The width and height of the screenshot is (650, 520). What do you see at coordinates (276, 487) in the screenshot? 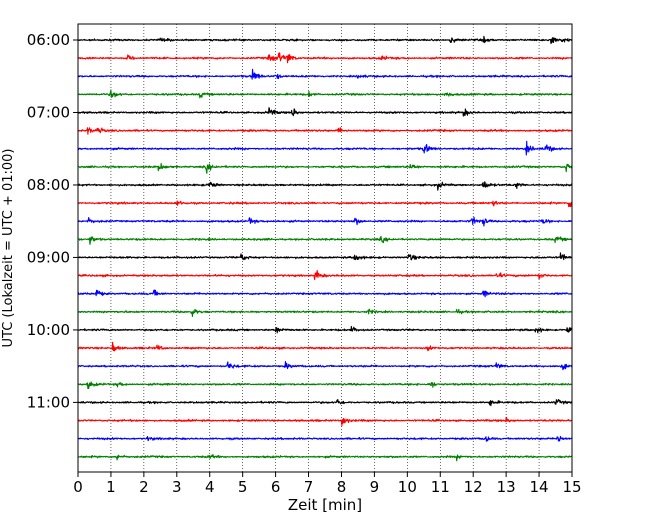
I see `x-tick-label: 6` at bounding box center [276, 487].